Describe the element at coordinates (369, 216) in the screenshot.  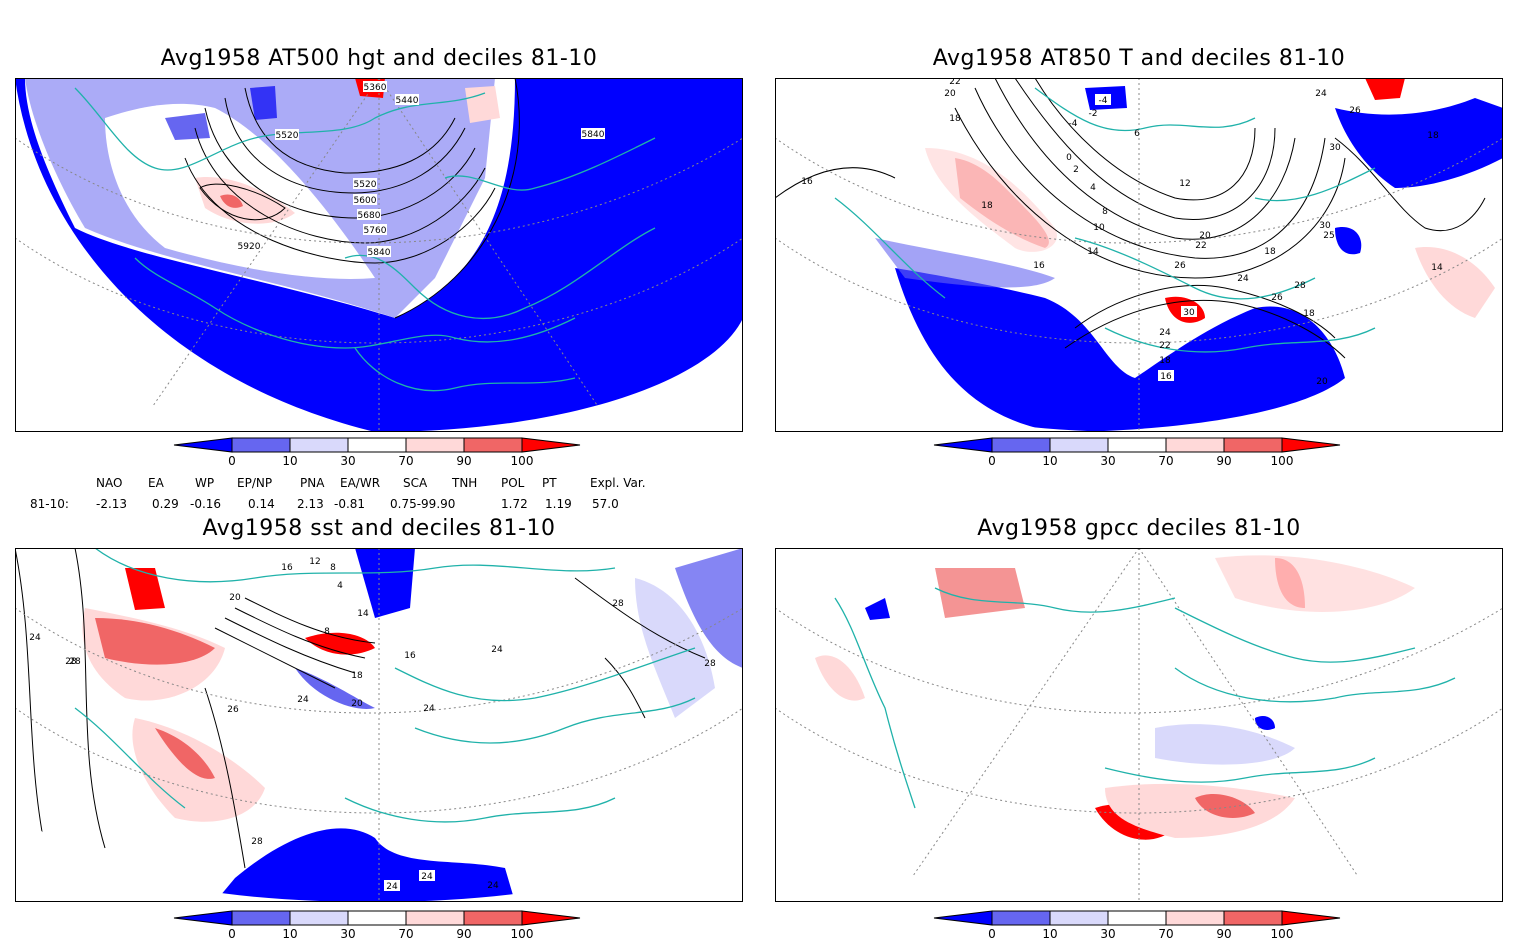
I see `contour-label: 5680` at that location.